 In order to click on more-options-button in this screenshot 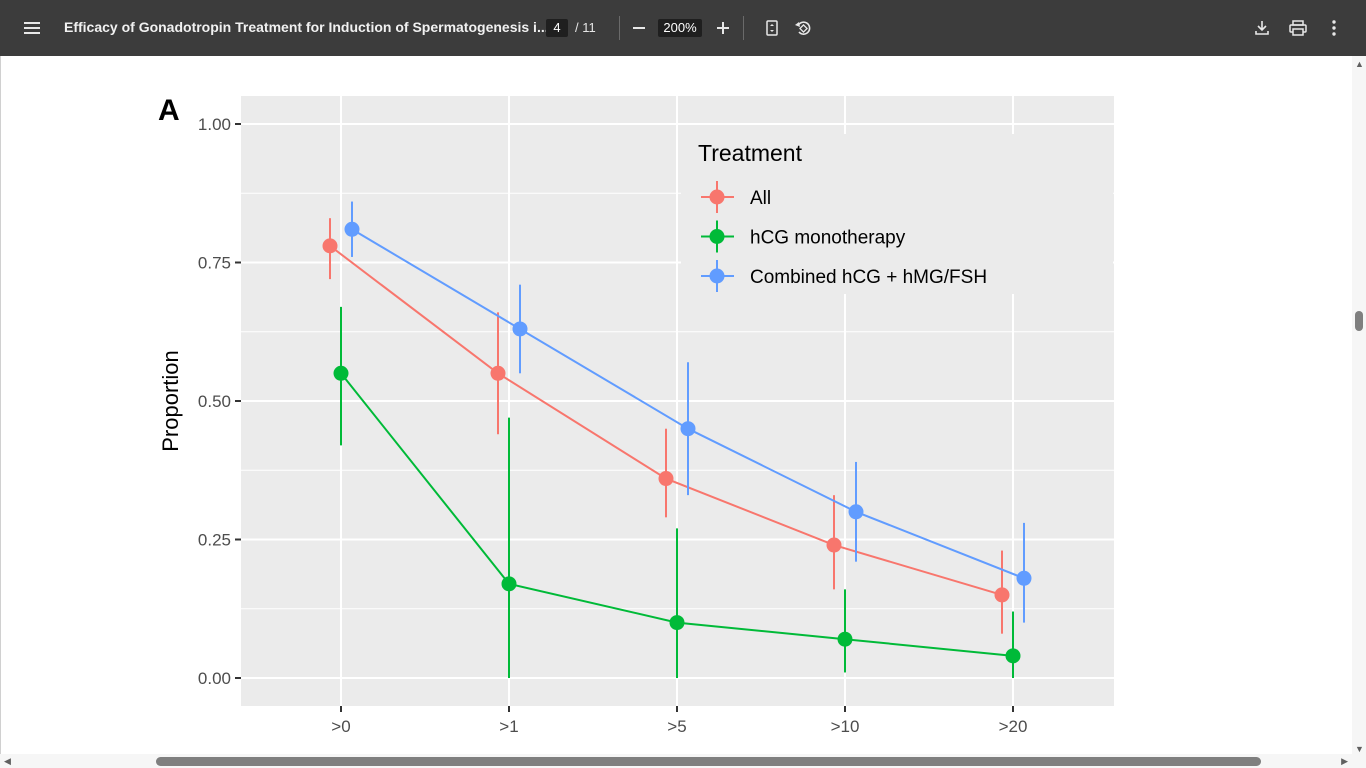, I will do `click(1334, 28)`.